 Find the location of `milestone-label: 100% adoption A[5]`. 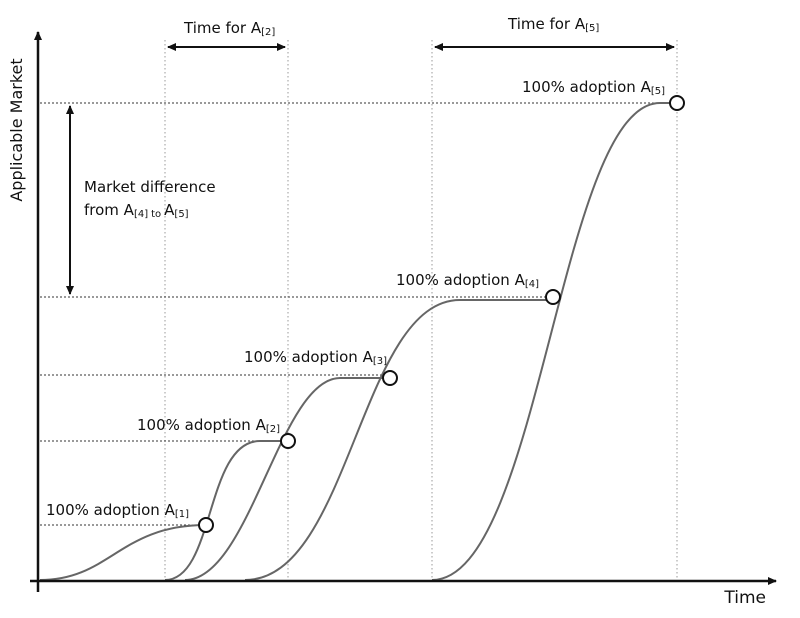

milestone-label: 100% adoption A[5] is located at coordinates (593, 87).